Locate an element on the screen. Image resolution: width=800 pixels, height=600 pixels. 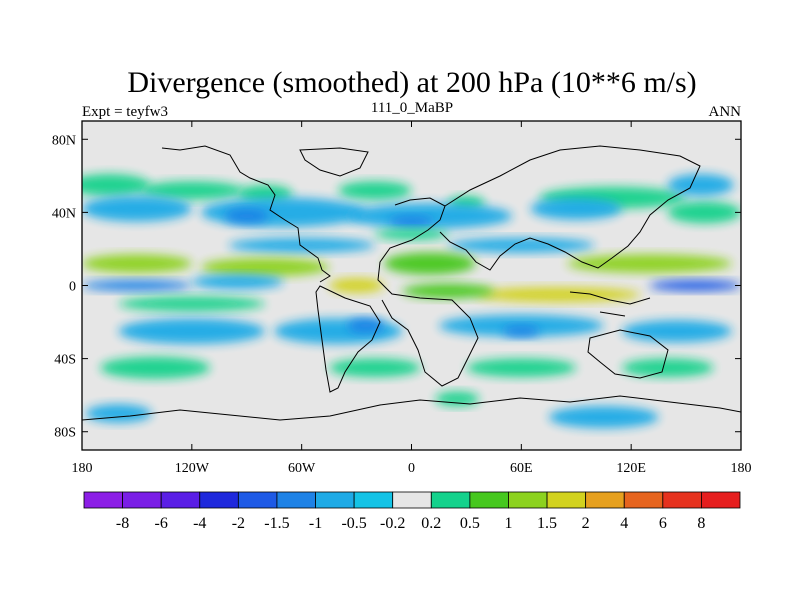
y-tick-label: 80N is located at coordinates (64, 140).